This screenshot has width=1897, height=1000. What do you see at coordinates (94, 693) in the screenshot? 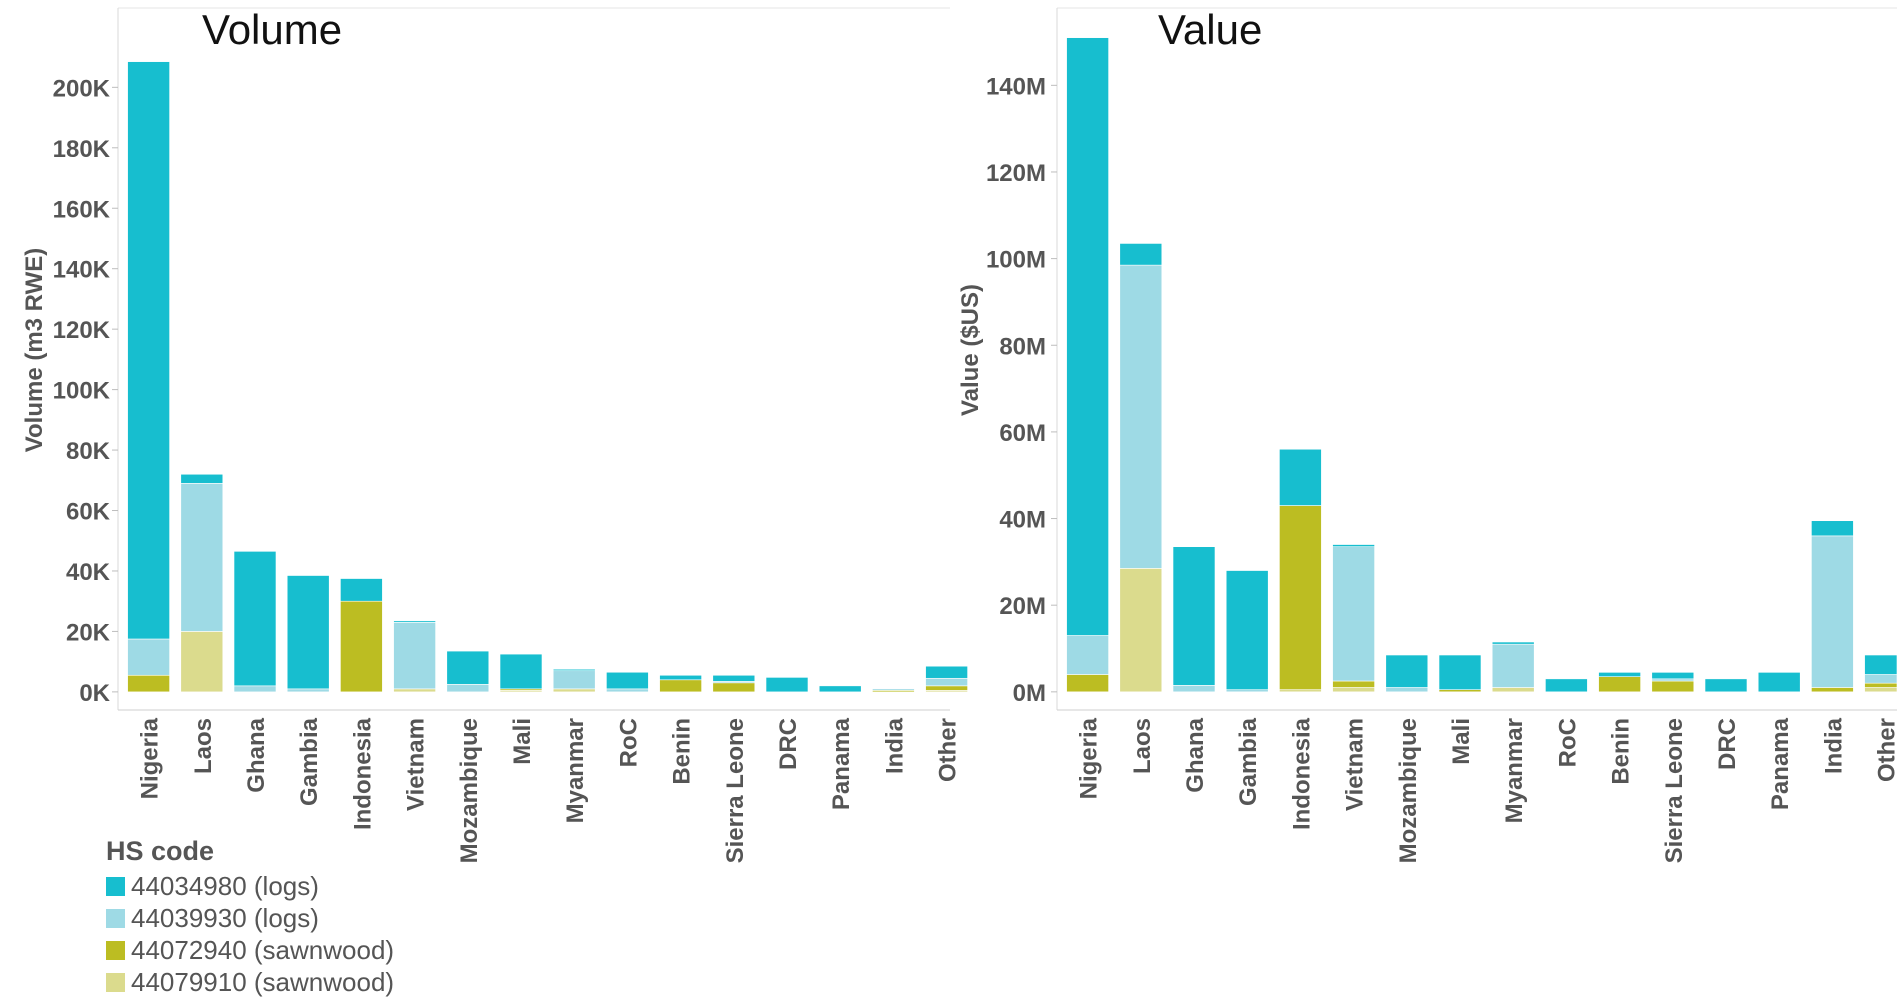
I see `y-tick-label: 0K` at bounding box center [94, 693].